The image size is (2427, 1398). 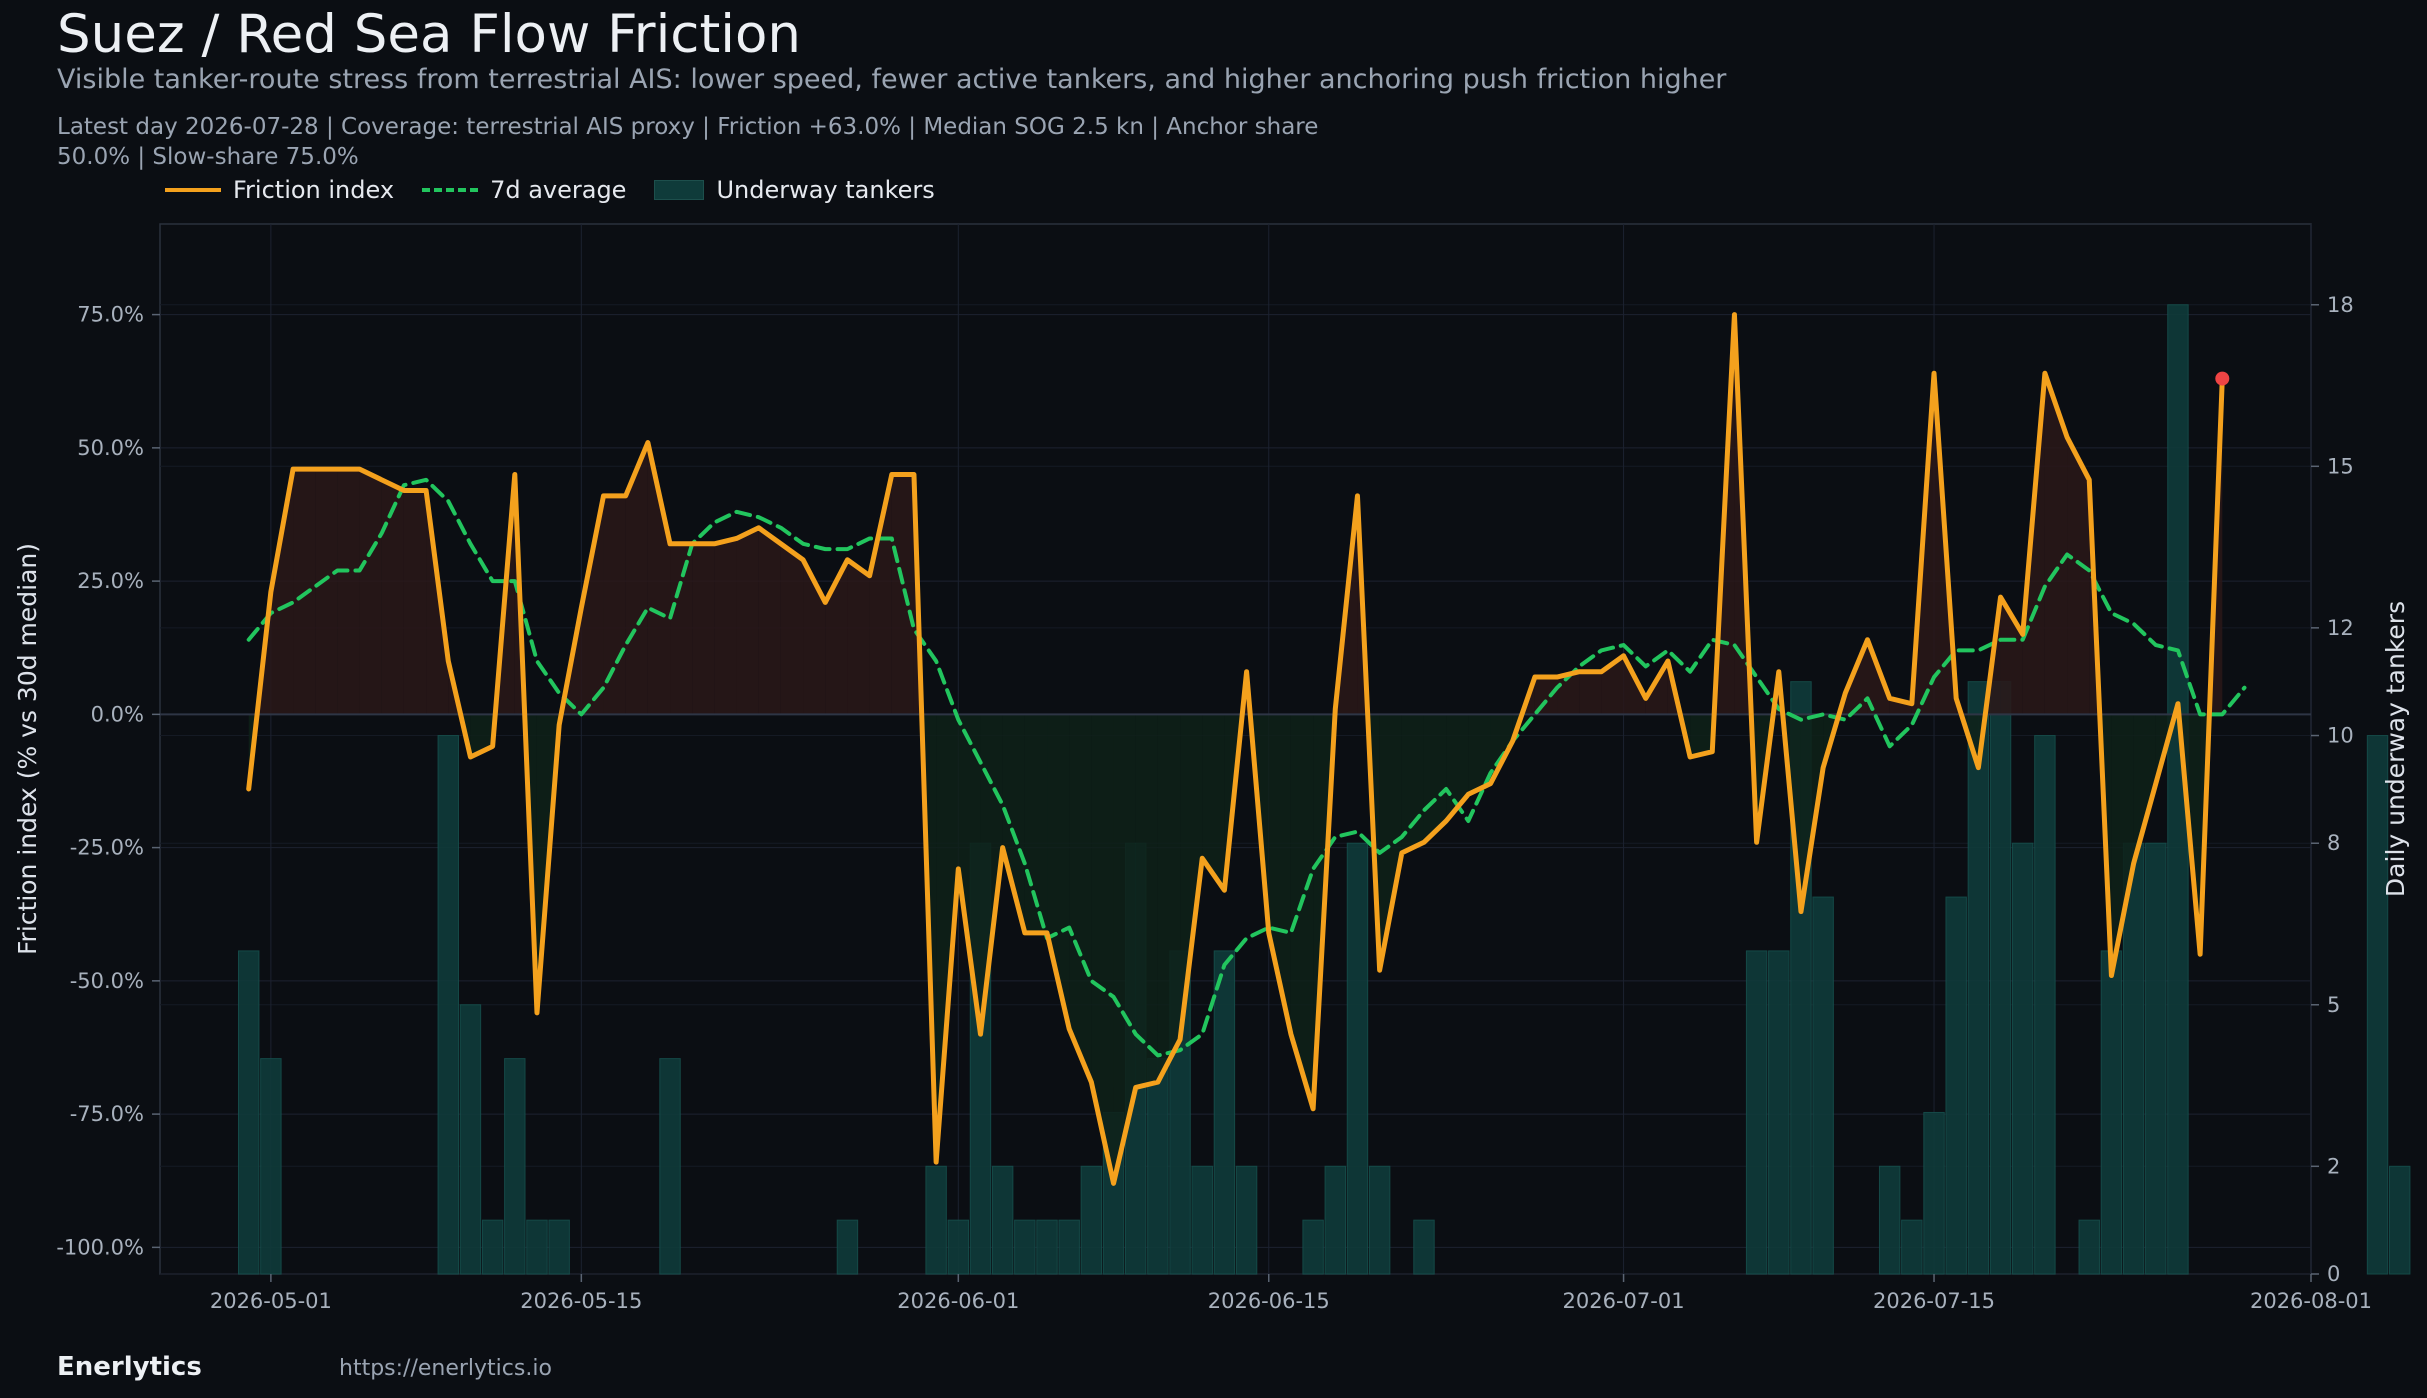 I want to click on footer-url: https://enerlytics.io, so click(x=445, y=1368).